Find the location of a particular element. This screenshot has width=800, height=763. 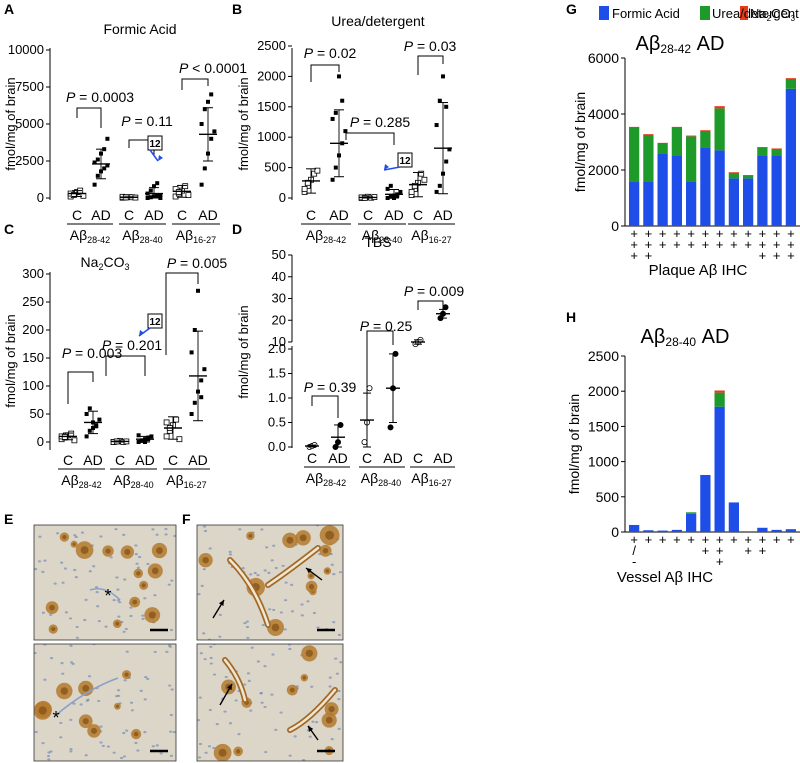

legend-swatch is located at coordinates (705, 13).